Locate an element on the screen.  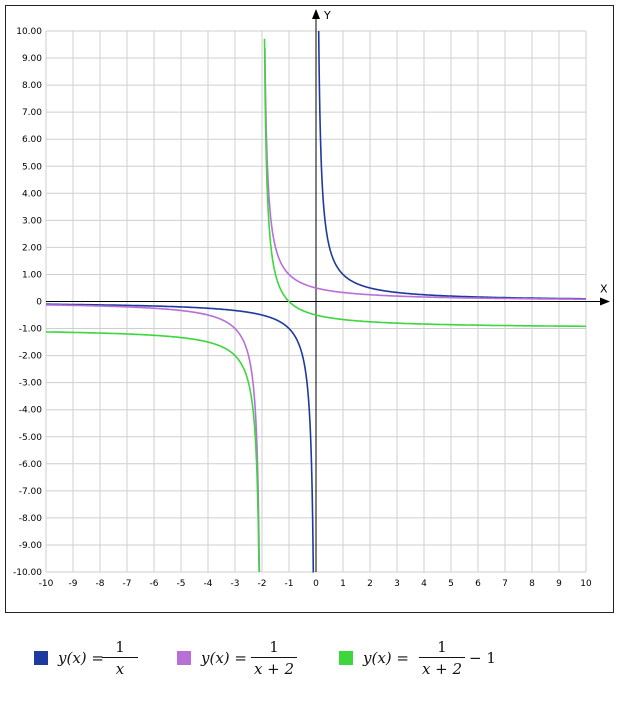
y-tick-label: 0 is located at coordinates (39, 303).